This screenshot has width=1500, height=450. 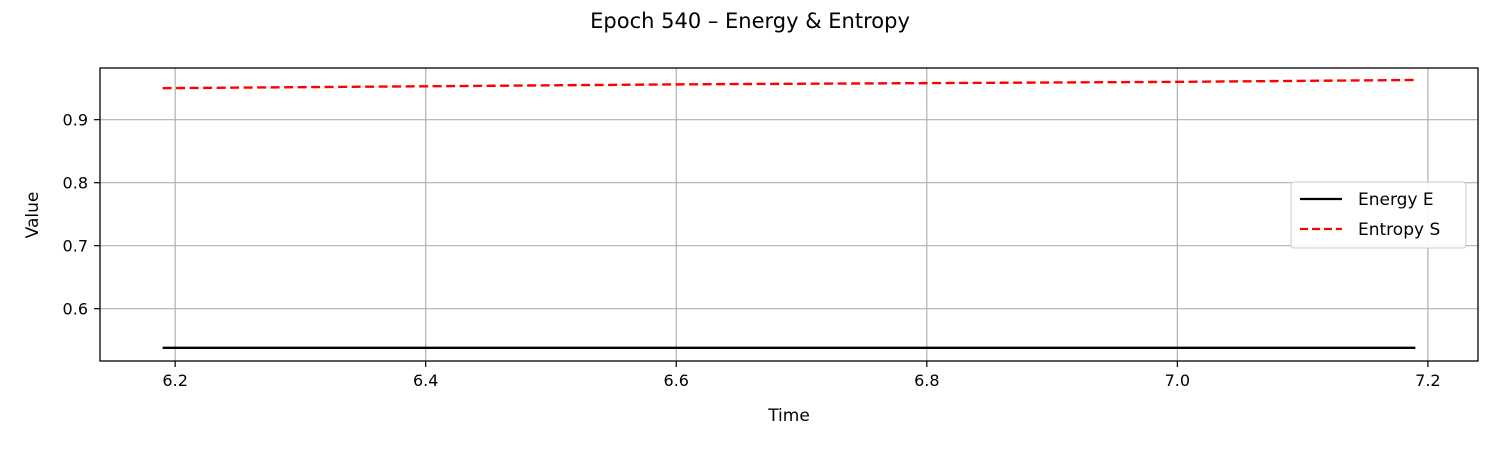 What do you see at coordinates (1378, 215) in the screenshot?
I see `legend: Energy E Entropy S` at bounding box center [1378, 215].